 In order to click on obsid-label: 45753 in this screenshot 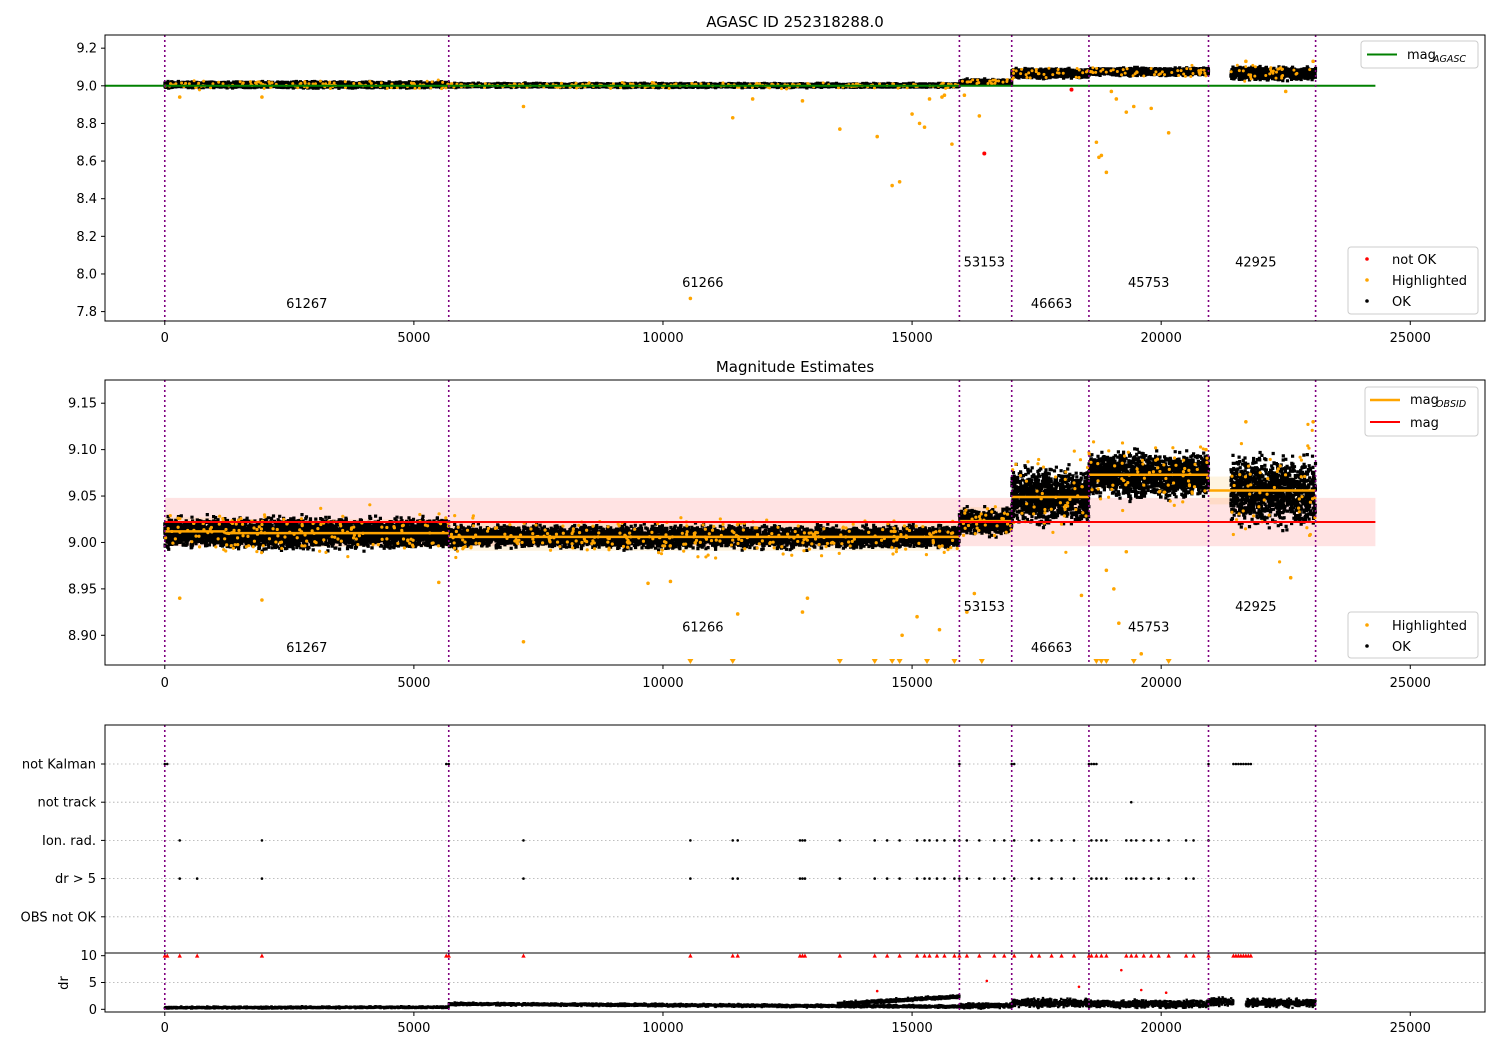, I will do `click(1148, 283)`.